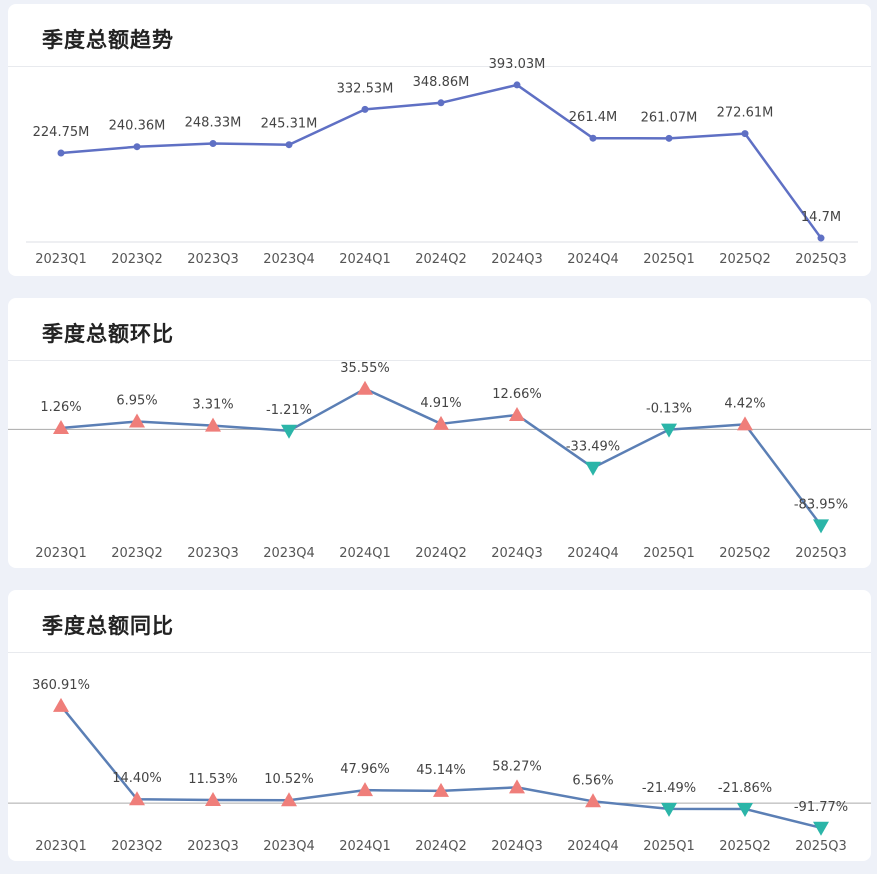 The width and height of the screenshot is (877, 874). I want to click on data-label: 348.86M, so click(441, 82).